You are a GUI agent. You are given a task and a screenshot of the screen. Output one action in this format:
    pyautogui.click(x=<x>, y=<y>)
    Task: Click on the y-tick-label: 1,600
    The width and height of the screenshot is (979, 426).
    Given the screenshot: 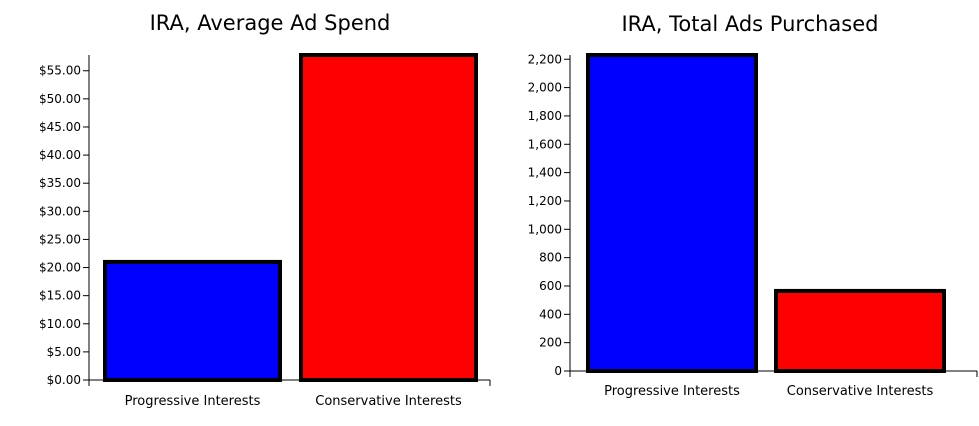 What is the action you would take?
    pyautogui.click(x=545, y=144)
    